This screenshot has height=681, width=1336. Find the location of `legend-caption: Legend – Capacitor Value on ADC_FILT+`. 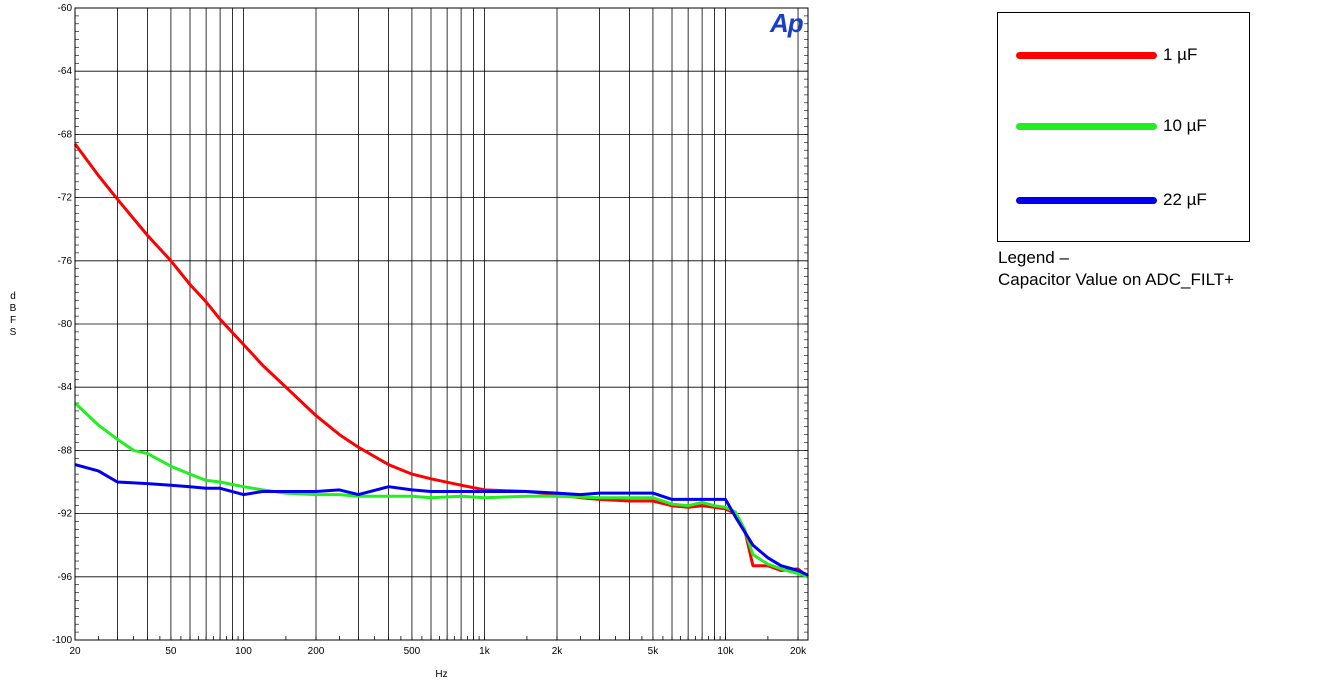

legend-caption: Legend – Capacitor Value on ADC_FILT+ is located at coordinates (1116, 269).